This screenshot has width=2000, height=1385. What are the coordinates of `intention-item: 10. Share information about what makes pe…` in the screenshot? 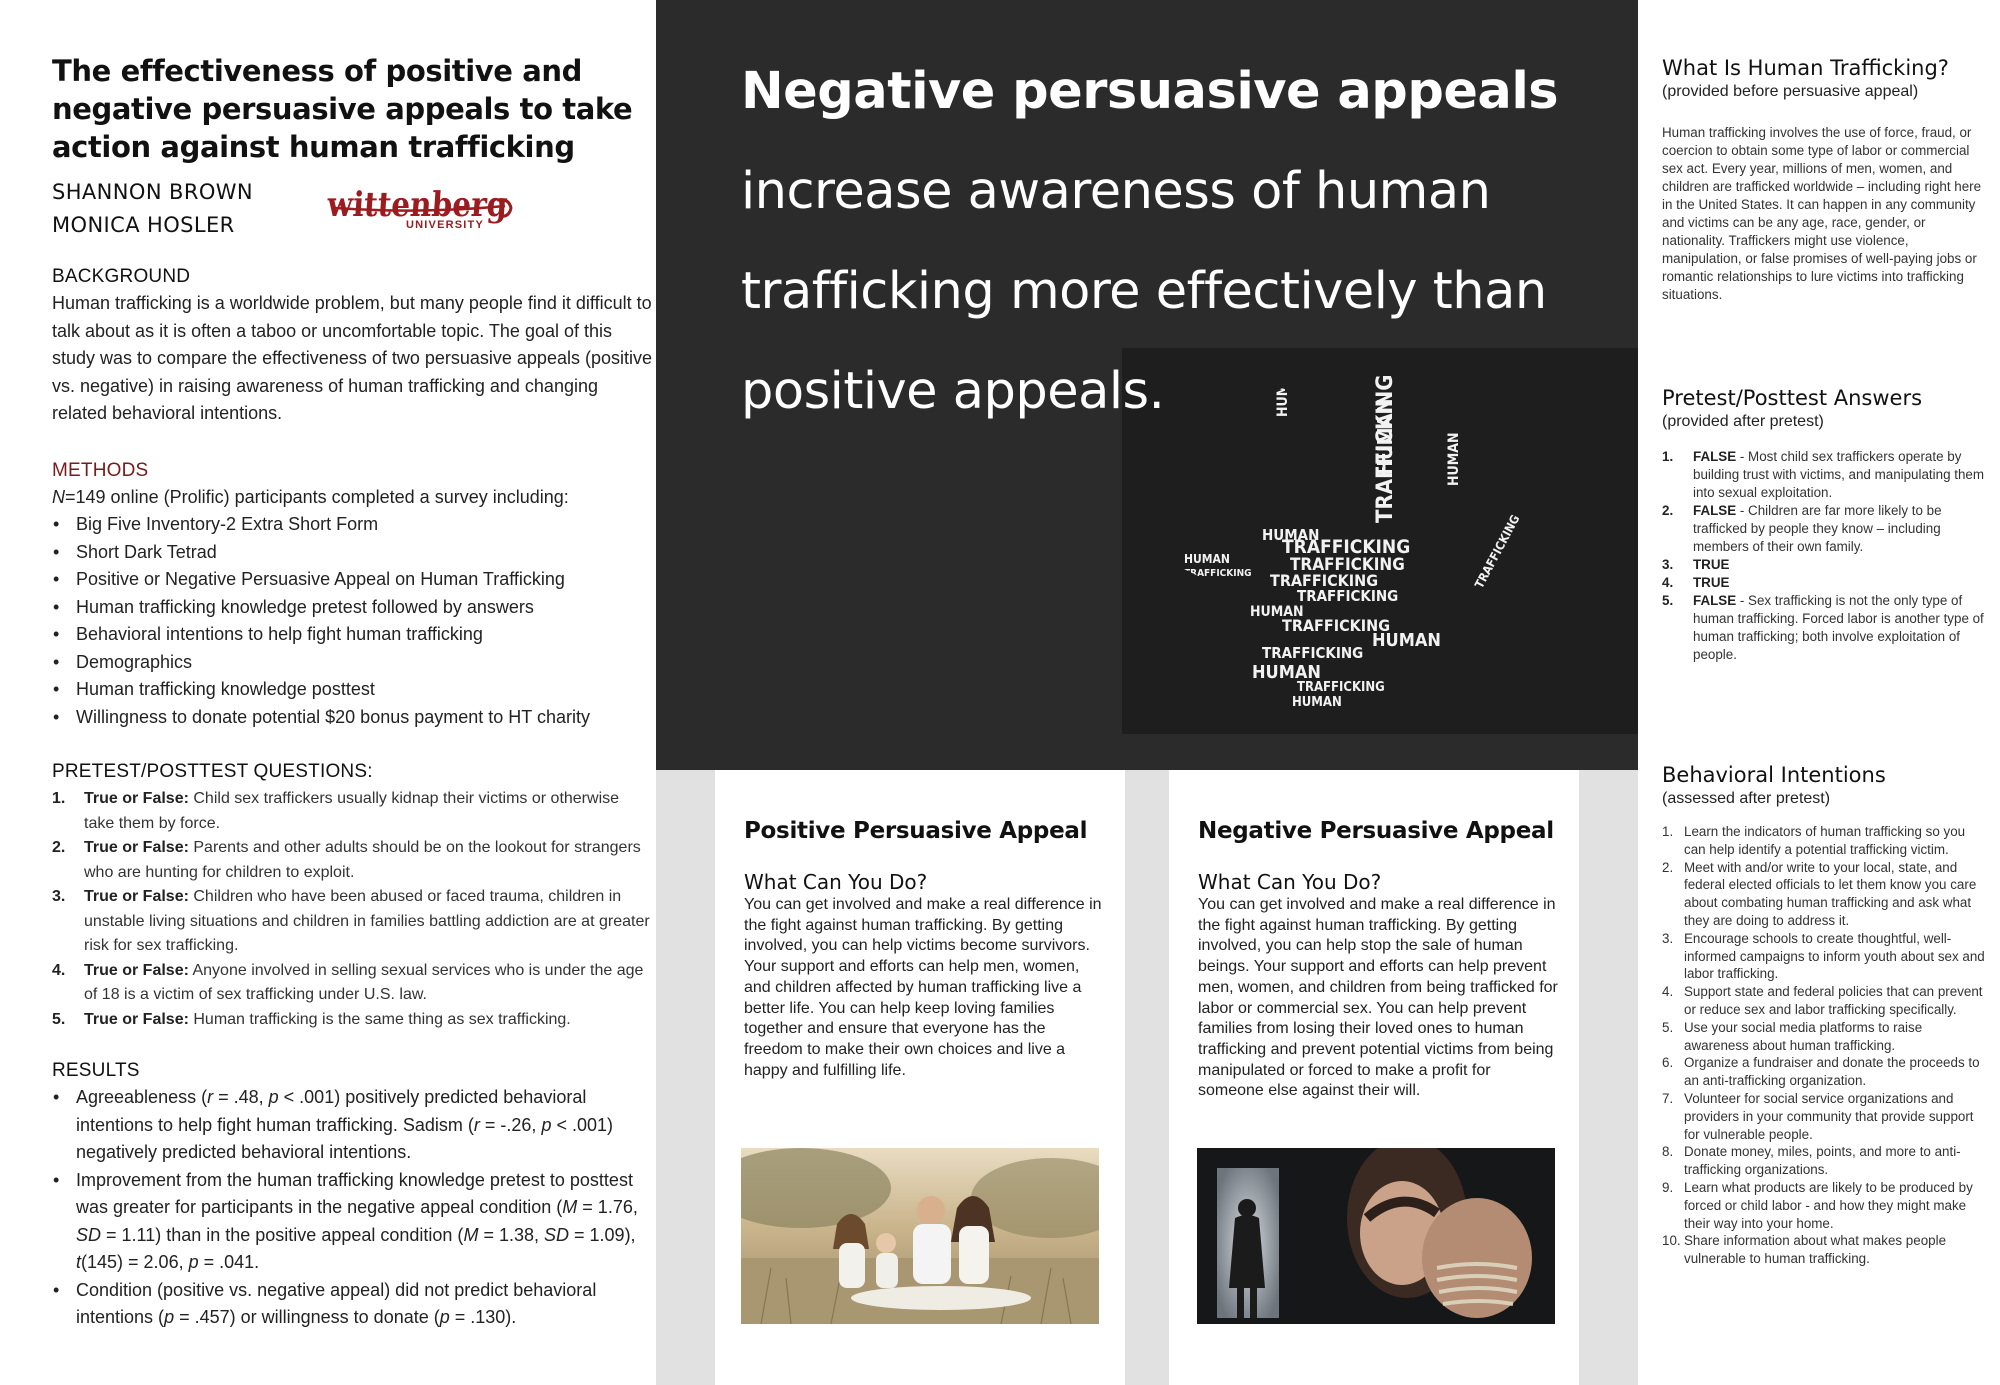 It's located at (1804, 1250).